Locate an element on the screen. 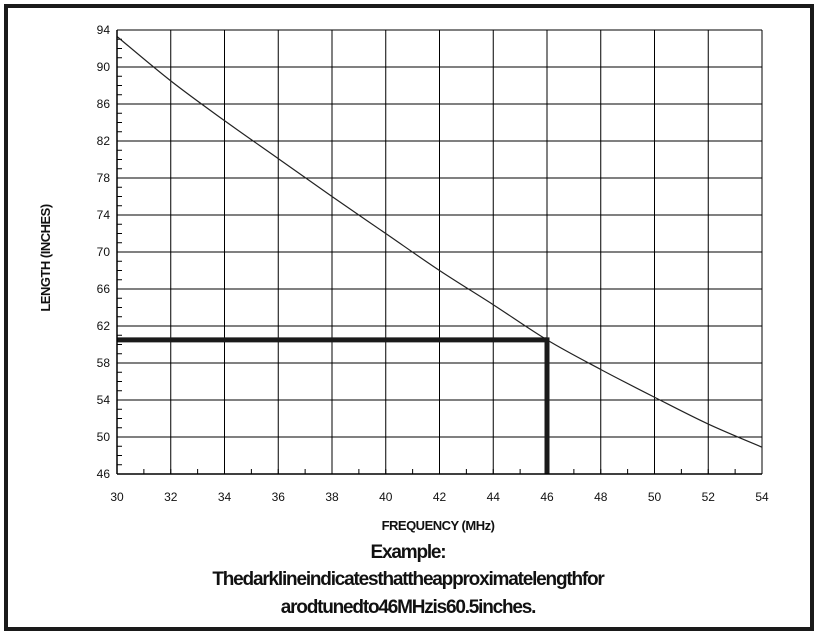 This screenshot has width=816, height=633. y-tick-label: 54 is located at coordinates (104, 400).